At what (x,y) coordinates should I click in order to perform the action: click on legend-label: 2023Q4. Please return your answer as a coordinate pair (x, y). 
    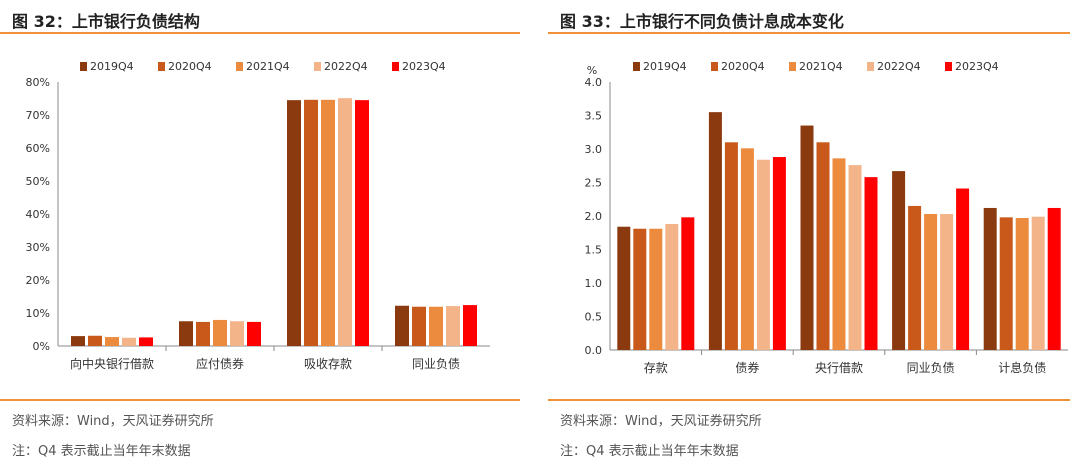
    Looking at the image, I should click on (977, 66).